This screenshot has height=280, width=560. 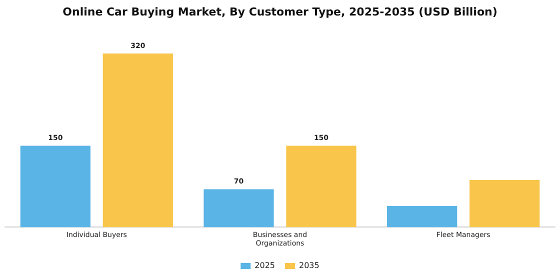 What do you see at coordinates (309, 265) in the screenshot?
I see `legend-label: 2035` at bounding box center [309, 265].